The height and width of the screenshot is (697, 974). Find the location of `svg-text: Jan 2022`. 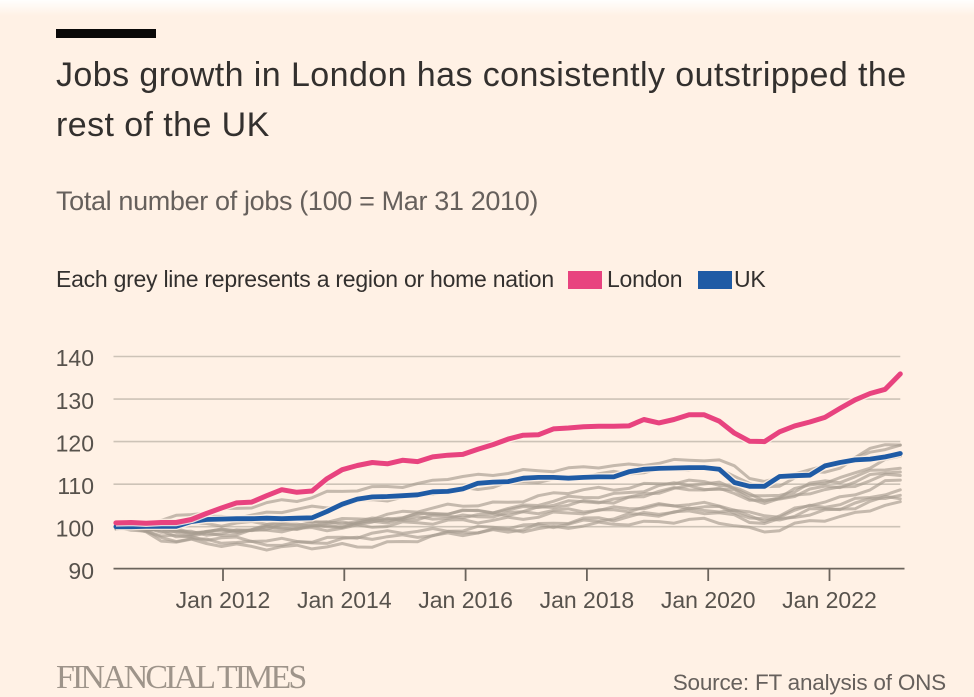

svg-text: Jan 2022 is located at coordinates (829, 600).